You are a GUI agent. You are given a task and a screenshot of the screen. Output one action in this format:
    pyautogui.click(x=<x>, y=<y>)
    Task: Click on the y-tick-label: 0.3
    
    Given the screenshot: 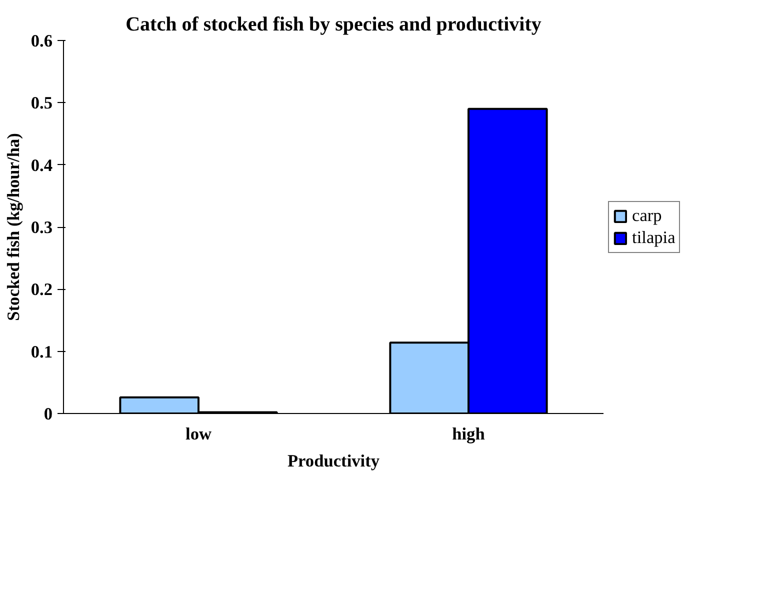 What is the action you would take?
    pyautogui.click(x=41, y=227)
    